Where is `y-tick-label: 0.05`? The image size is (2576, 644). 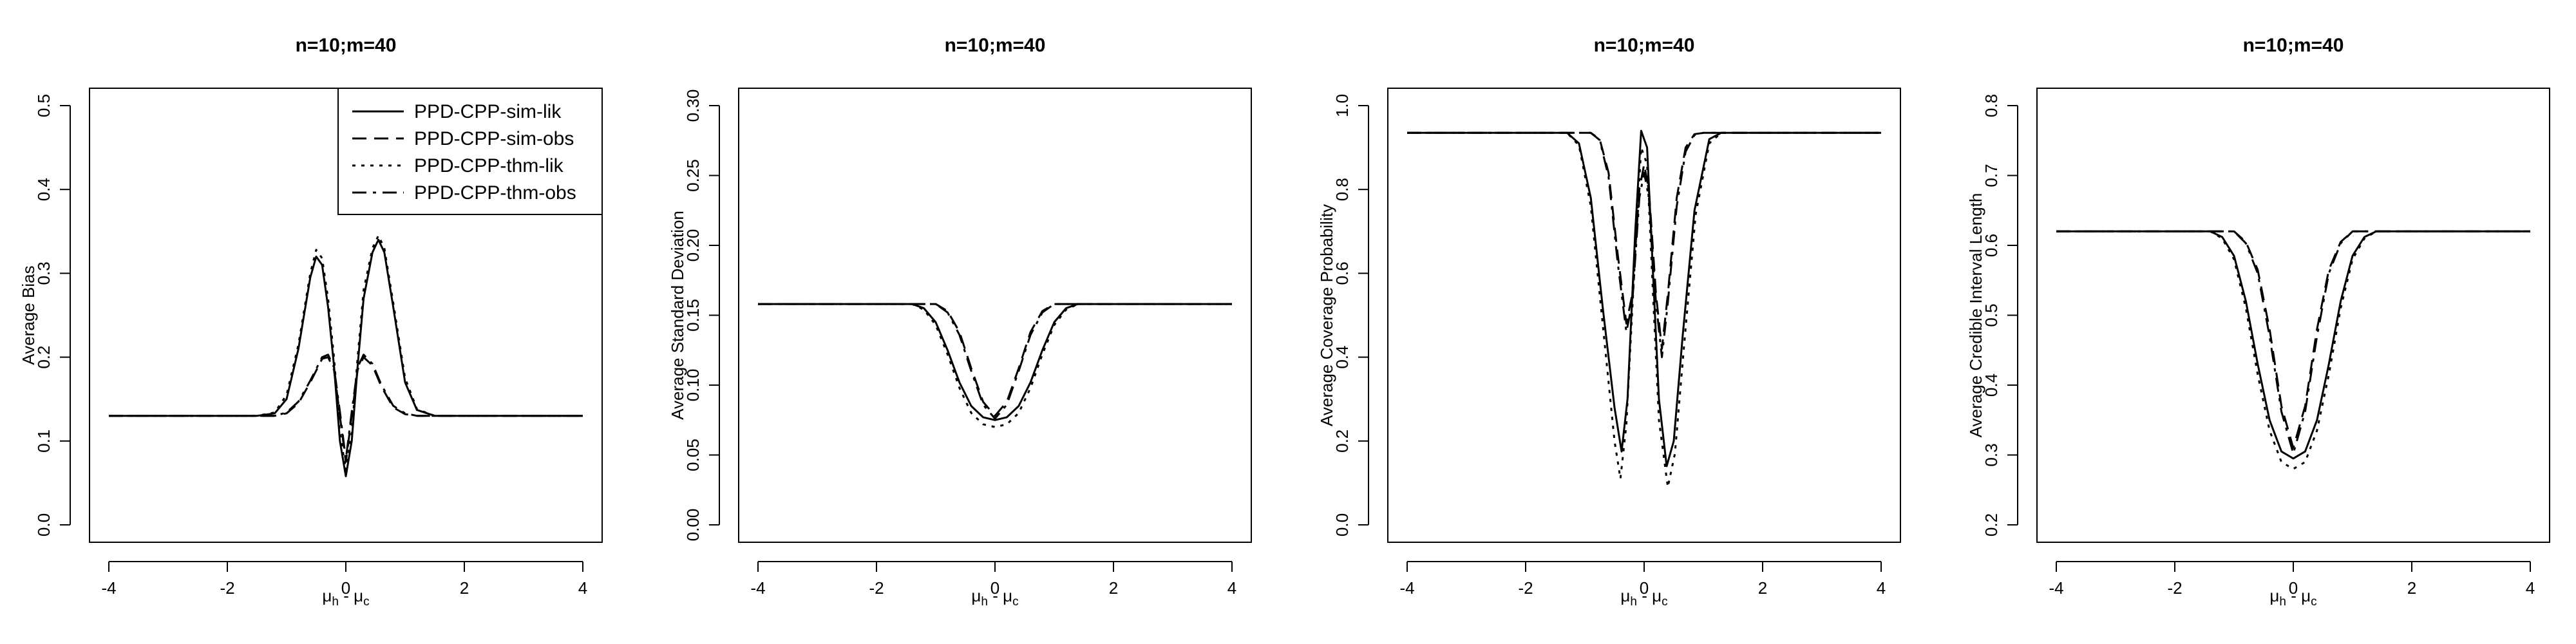
y-tick-label: 0.05 is located at coordinates (693, 455).